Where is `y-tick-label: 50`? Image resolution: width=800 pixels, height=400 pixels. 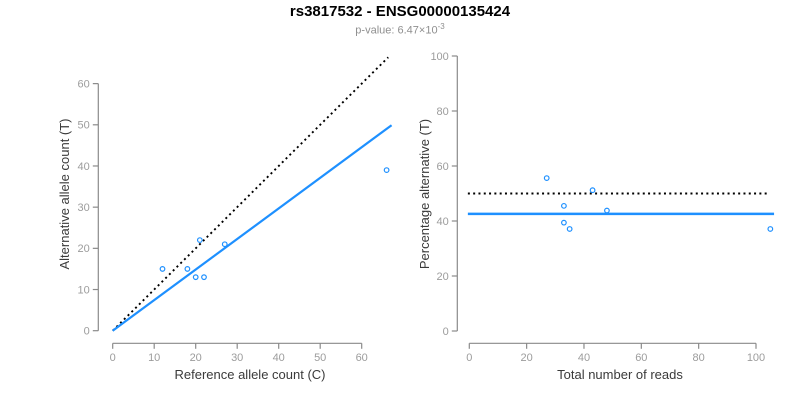
y-tick-label: 50 is located at coordinates (84, 126).